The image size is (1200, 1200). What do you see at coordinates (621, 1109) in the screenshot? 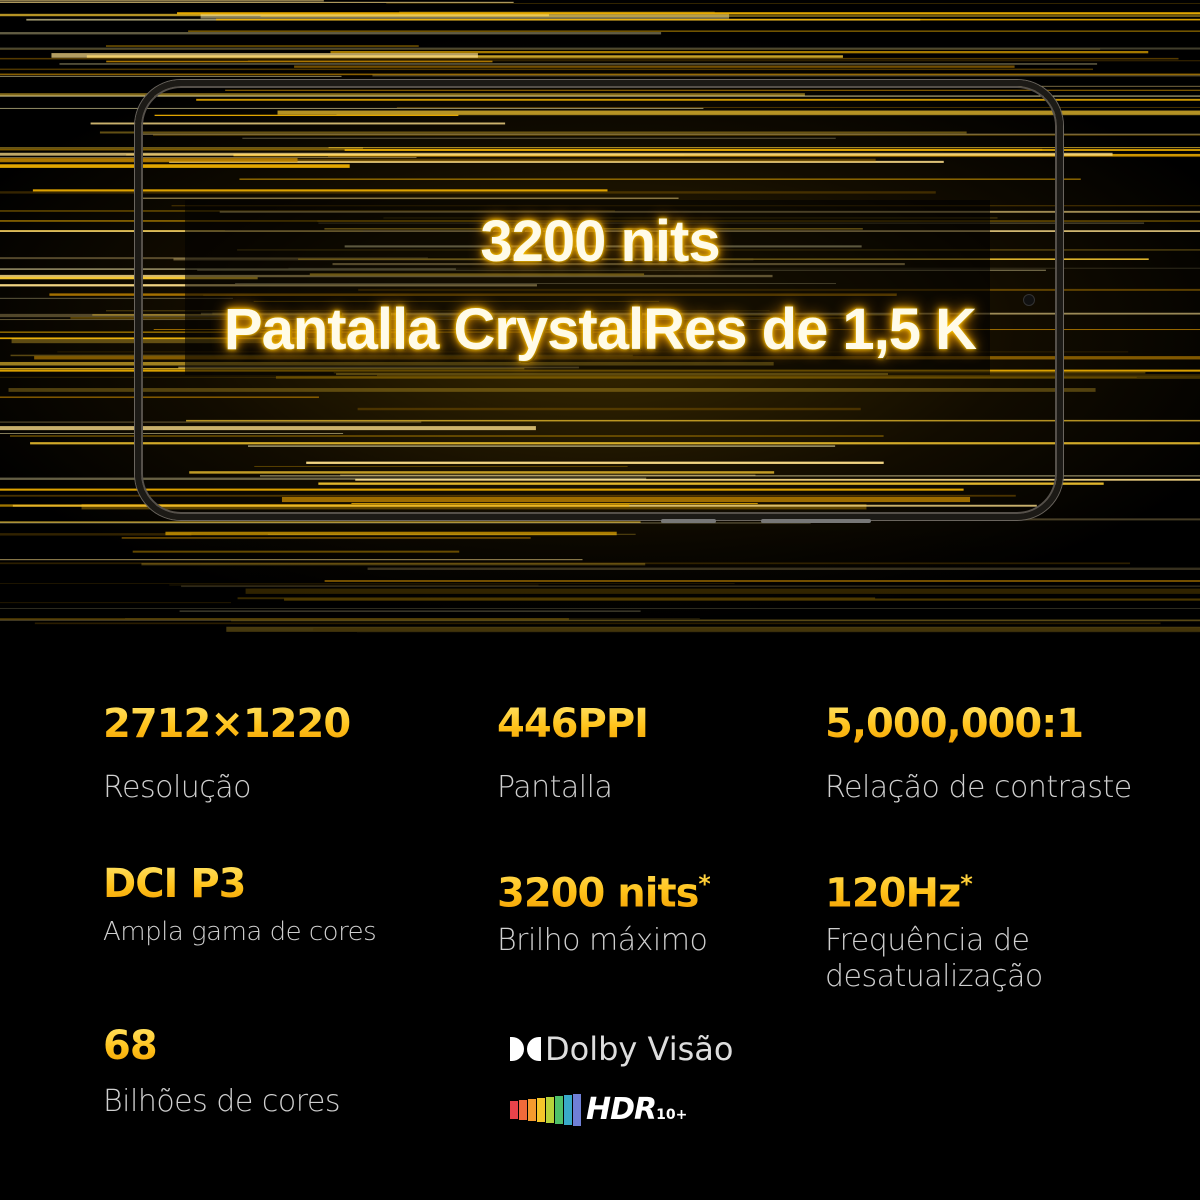
I see `hdr-text: HDR` at bounding box center [621, 1109].